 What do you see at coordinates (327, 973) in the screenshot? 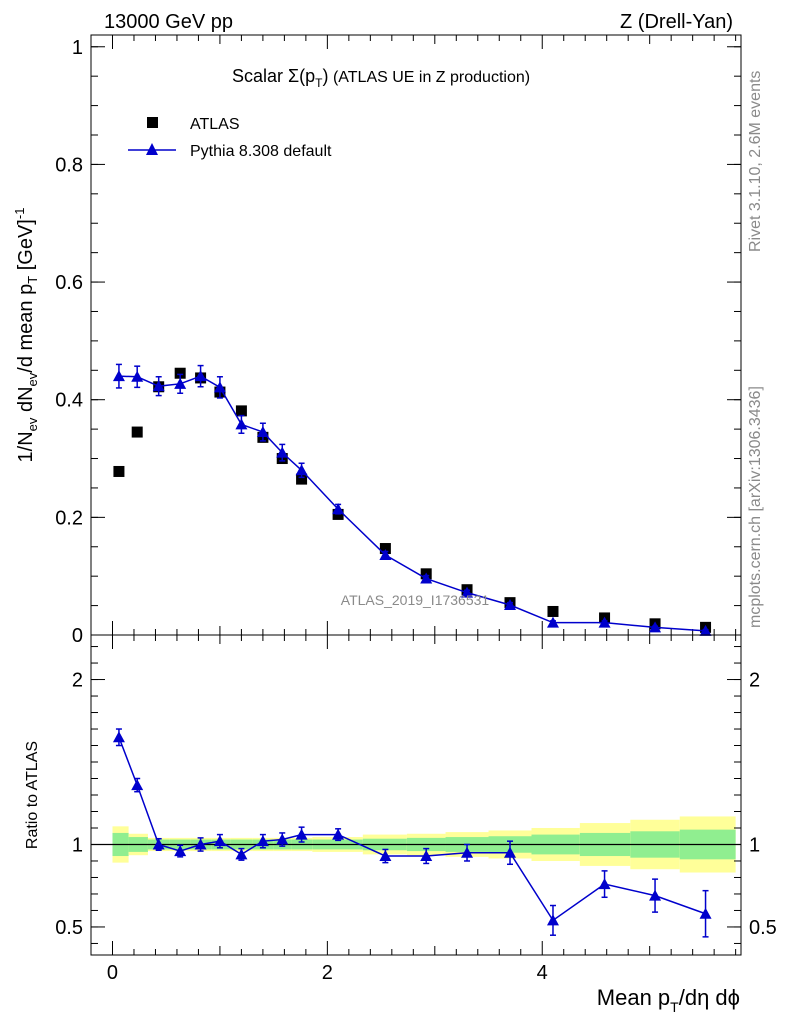
I see `x-tick-label: 2` at bounding box center [327, 973].